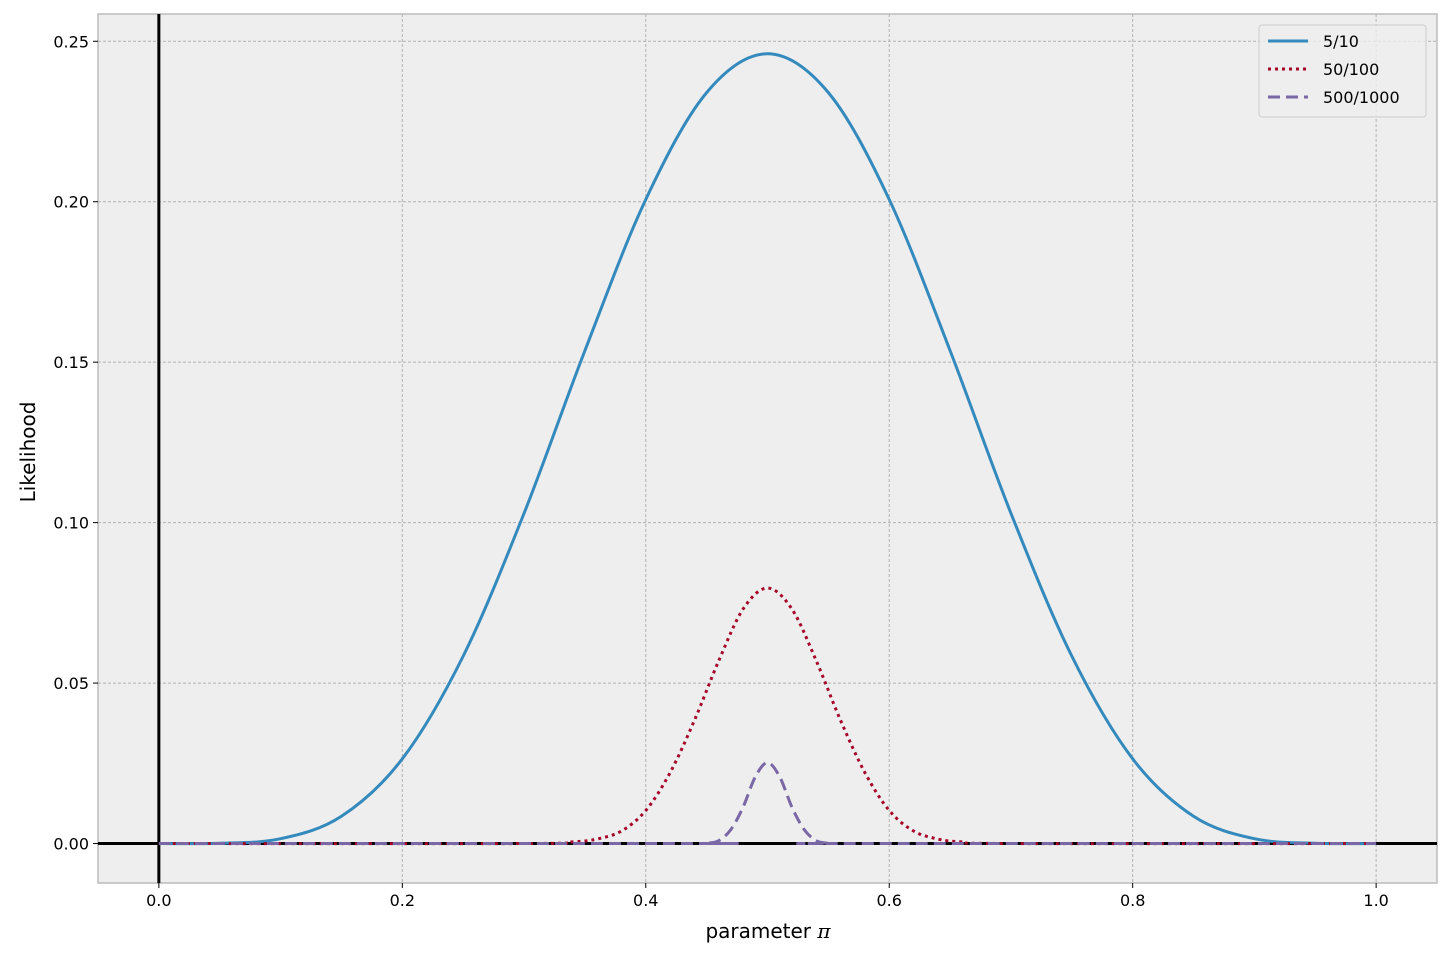  What do you see at coordinates (75, 443) in the screenshot?
I see `y-axis-ticks: 0.00 0.05 0.10 0.15 0.20 0.25` at bounding box center [75, 443].